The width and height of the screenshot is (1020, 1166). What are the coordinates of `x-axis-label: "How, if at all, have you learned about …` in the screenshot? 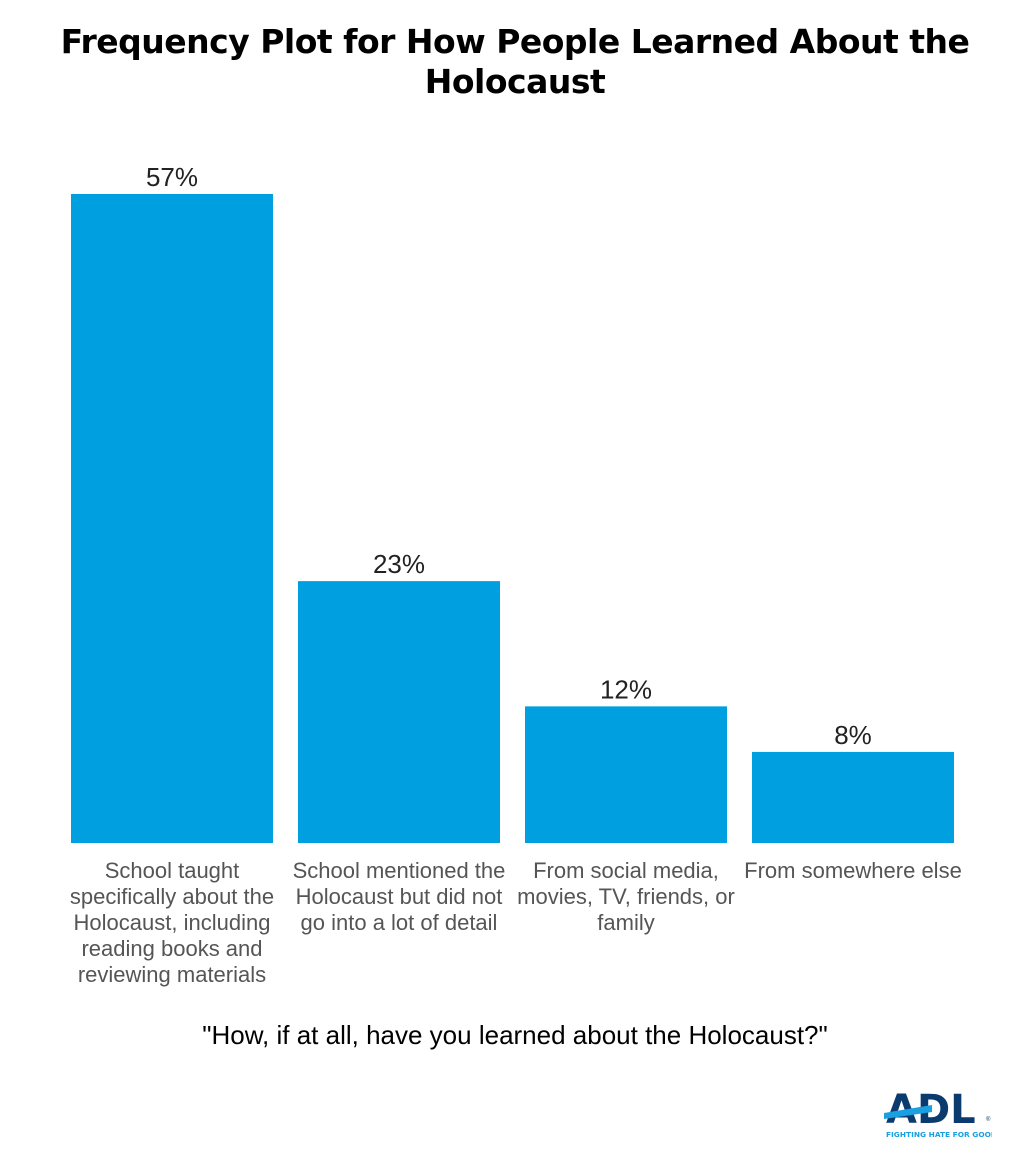 It's located at (515, 1035).